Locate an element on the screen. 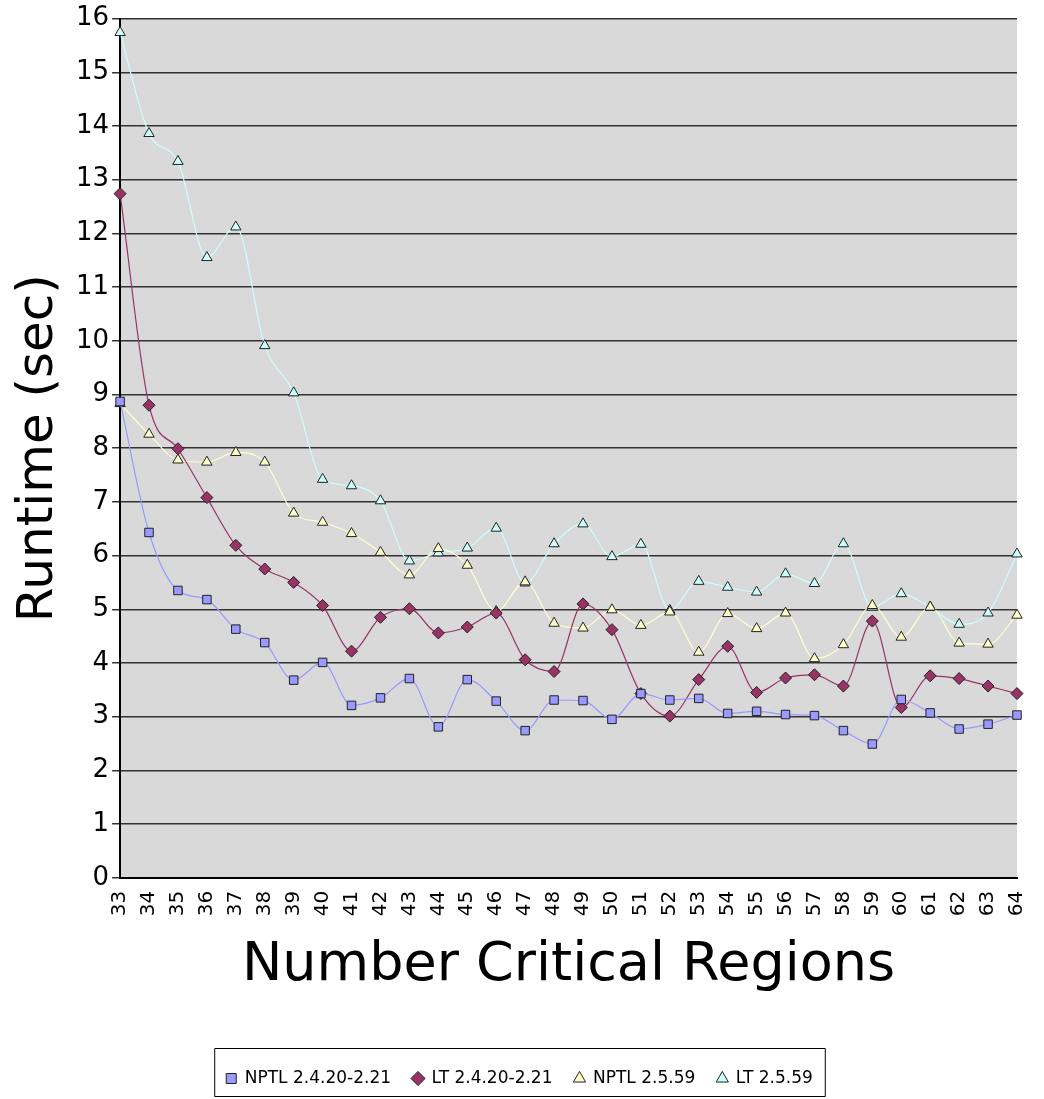 This screenshot has height=1099, width=1044. x-axis-title: Number Critical Regions is located at coordinates (568, 961).